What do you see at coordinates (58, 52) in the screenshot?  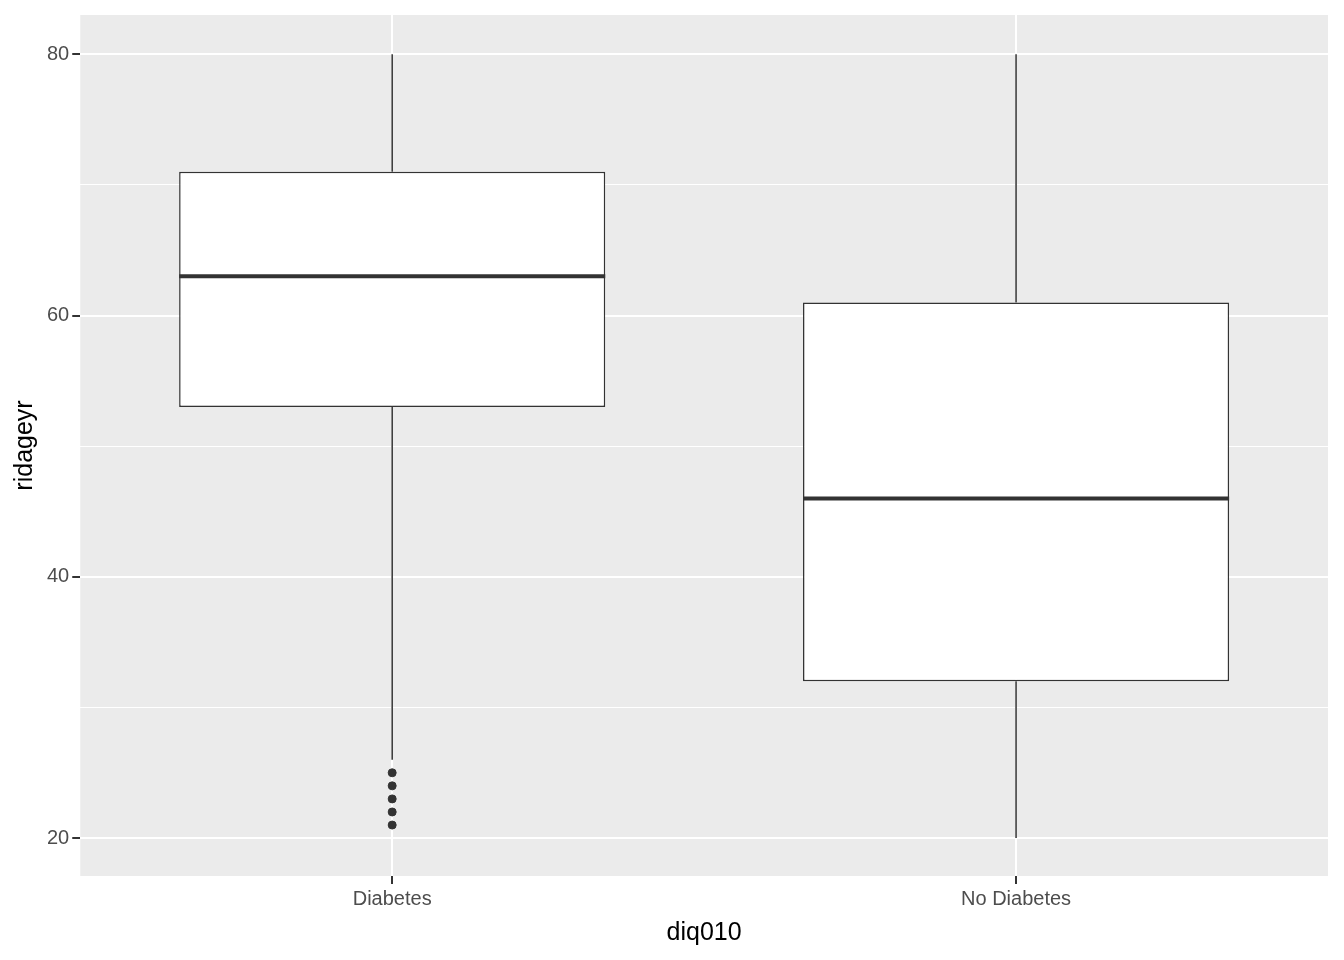 I see `y-tick-label: 80` at bounding box center [58, 52].